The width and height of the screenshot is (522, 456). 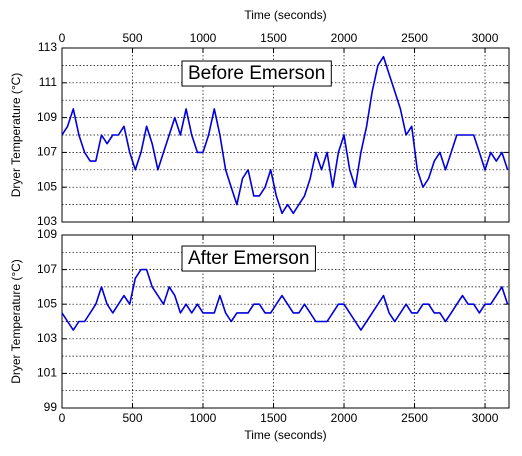 I want to click on y-tick-label: 99, so click(x=51, y=407).